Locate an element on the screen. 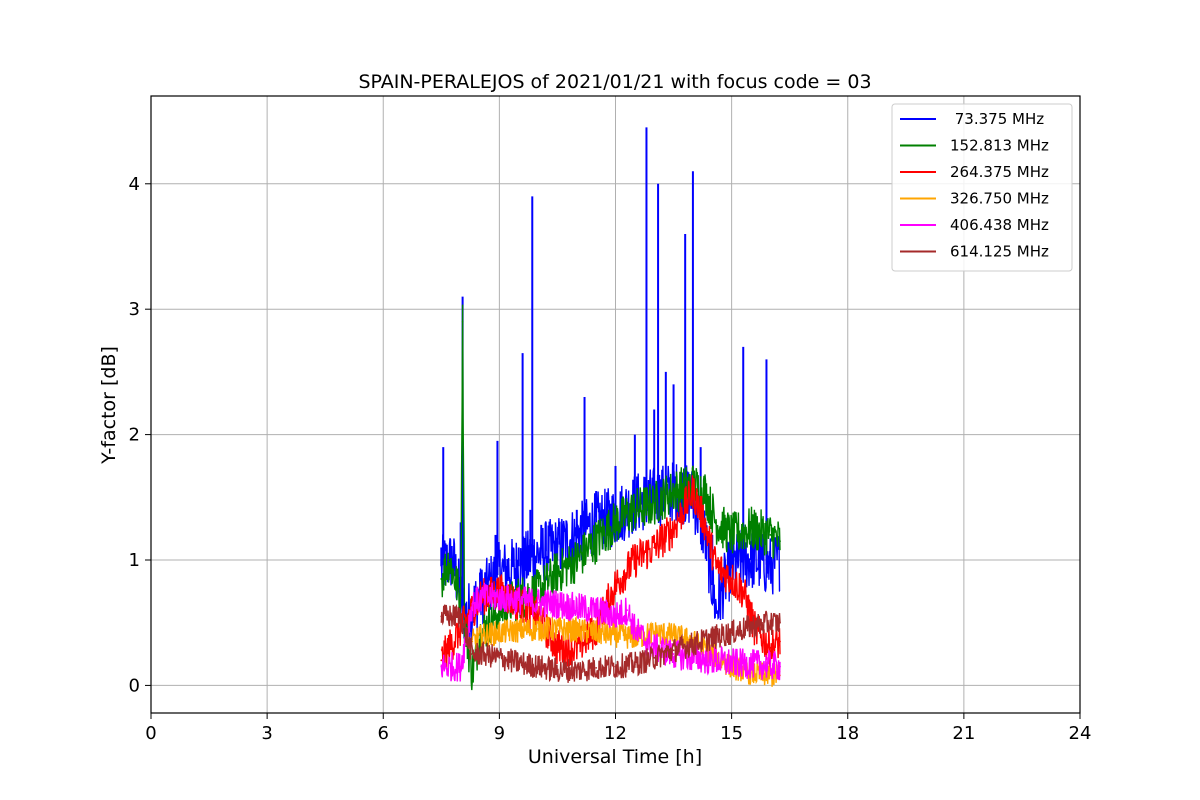 The image size is (1200, 800). x-tick-label: 0 is located at coordinates (150, 733).